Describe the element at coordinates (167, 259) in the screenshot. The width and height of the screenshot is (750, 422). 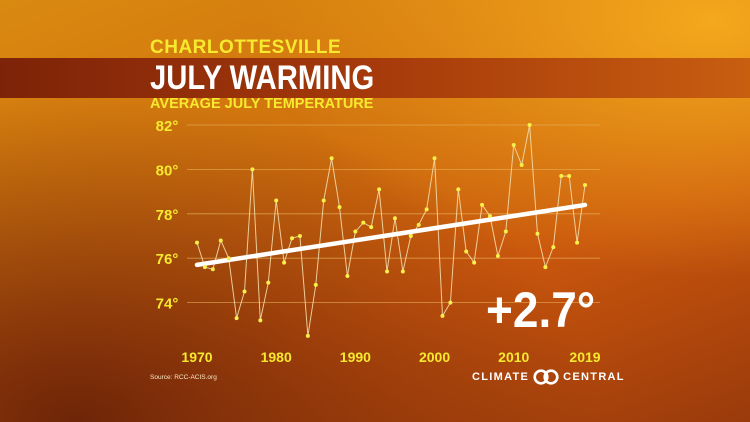
I see `y-tick-label: 76°` at that location.